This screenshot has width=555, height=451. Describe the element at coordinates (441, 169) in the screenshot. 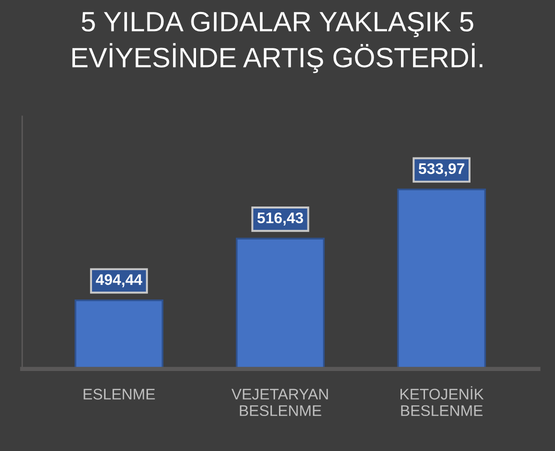

I see `data-label: 533,97` at that location.